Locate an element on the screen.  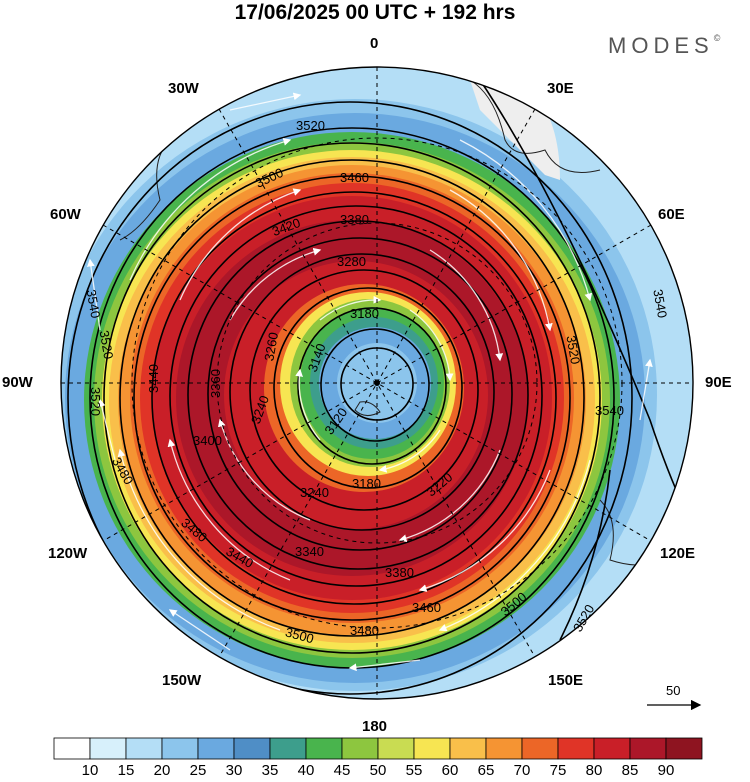
contour-label: 3280 is located at coordinates (351, 261).